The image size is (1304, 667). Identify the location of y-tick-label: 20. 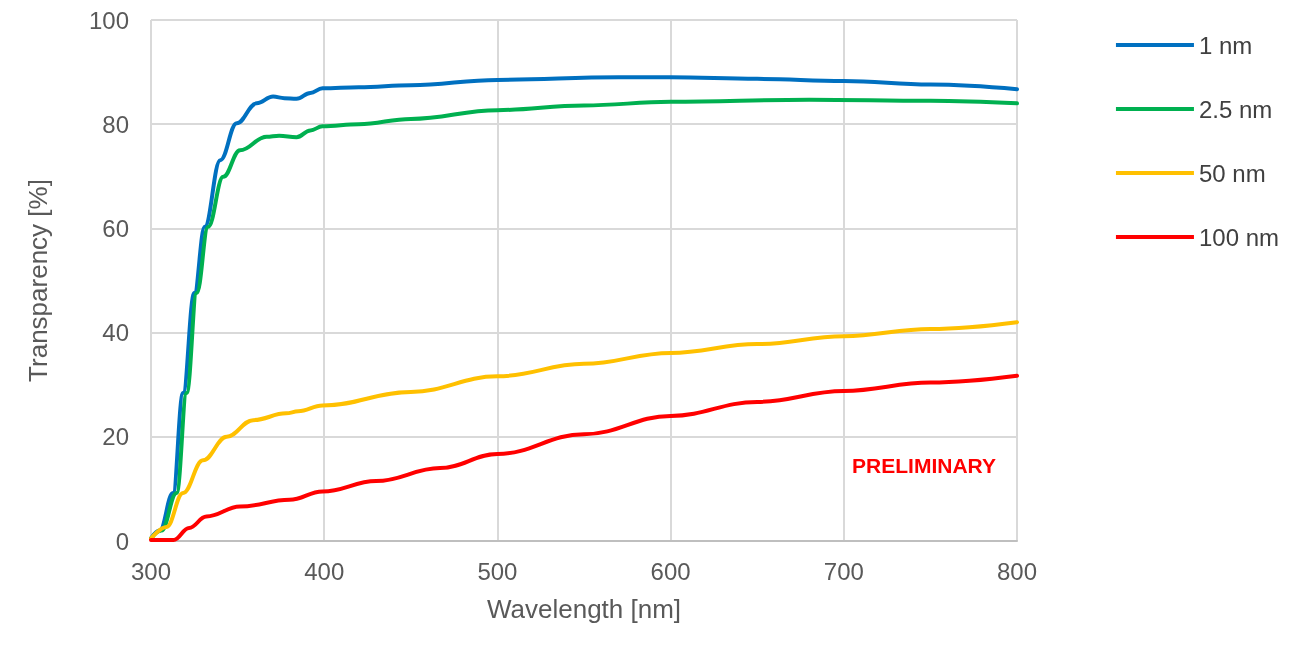
(115, 437).